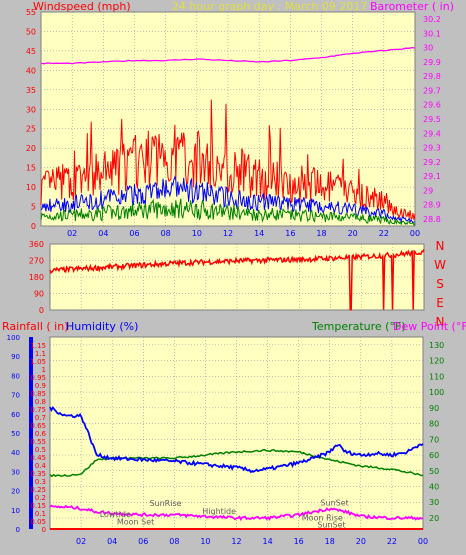 This screenshot has width=466, height=555. What do you see at coordinates (237, 280) in the screenshot?
I see `direction-series` at bounding box center [237, 280].